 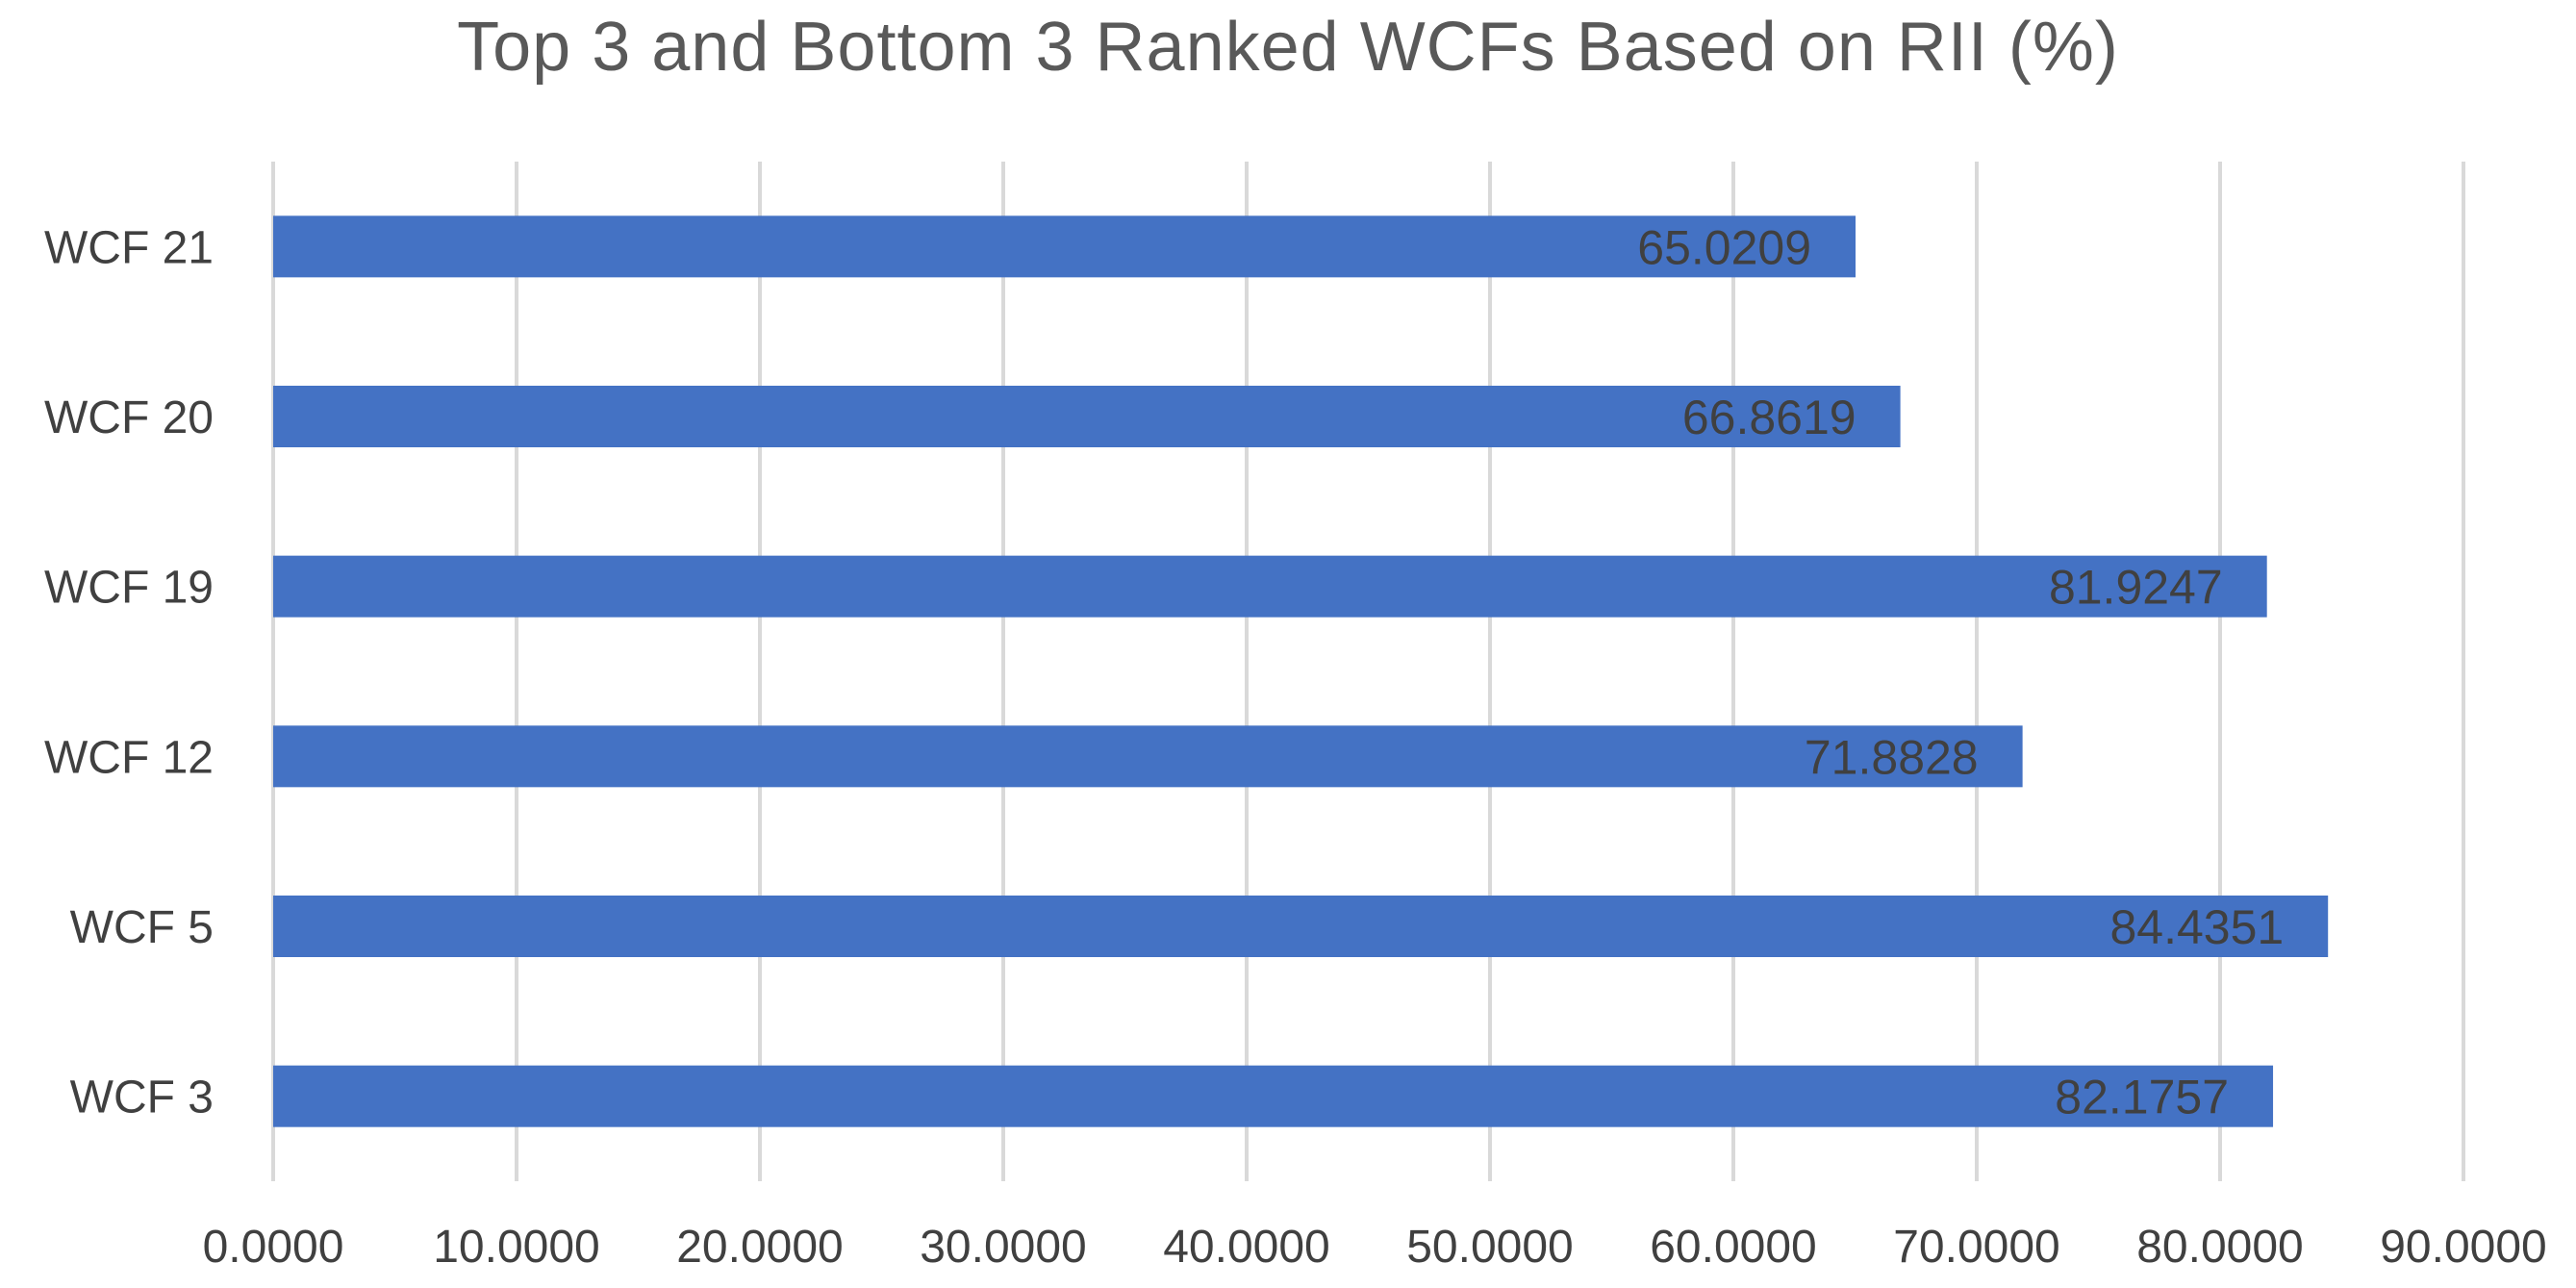 What do you see at coordinates (129, 418) in the screenshot?
I see `y-tick-label: WCF 20` at bounding box center [129, 418].